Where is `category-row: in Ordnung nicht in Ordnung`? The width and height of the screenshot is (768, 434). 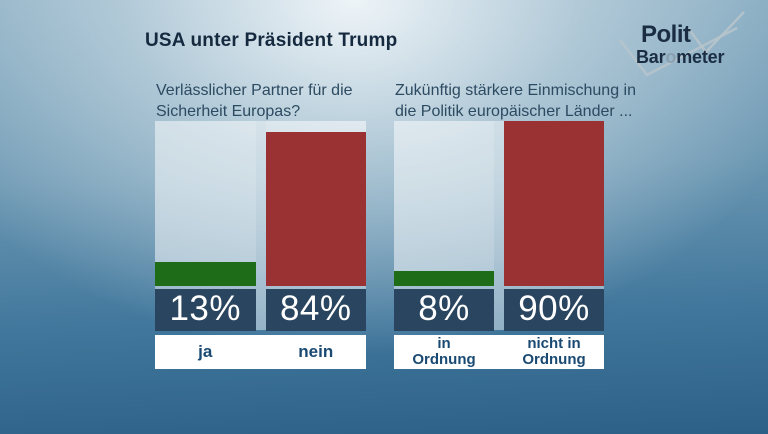
category-row: in Ordnung nicht in Ordnung is located at coordinates (499, 352).